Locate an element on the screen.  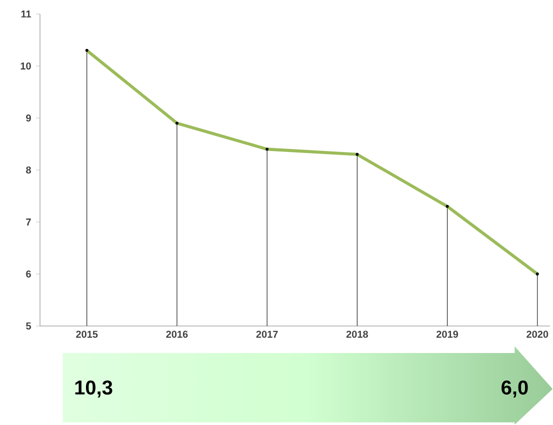
x-tick-label: 2019 is located at coordinates (447, 334).